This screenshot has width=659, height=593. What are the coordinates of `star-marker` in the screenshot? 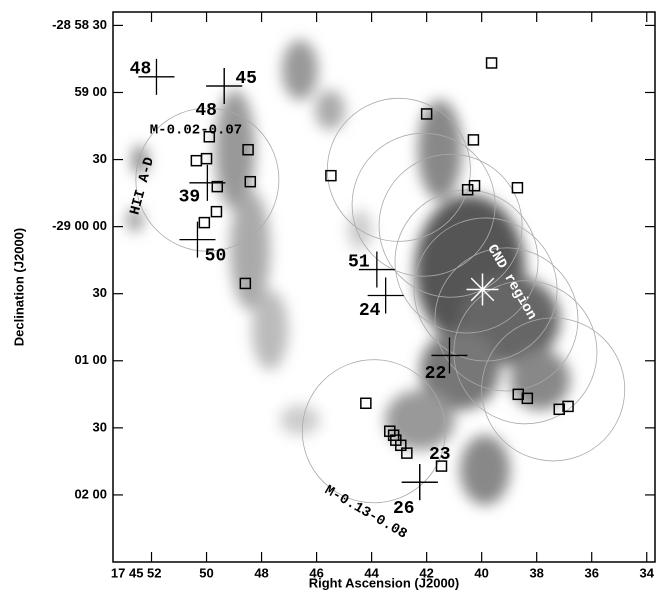 It's located at (482, 289).